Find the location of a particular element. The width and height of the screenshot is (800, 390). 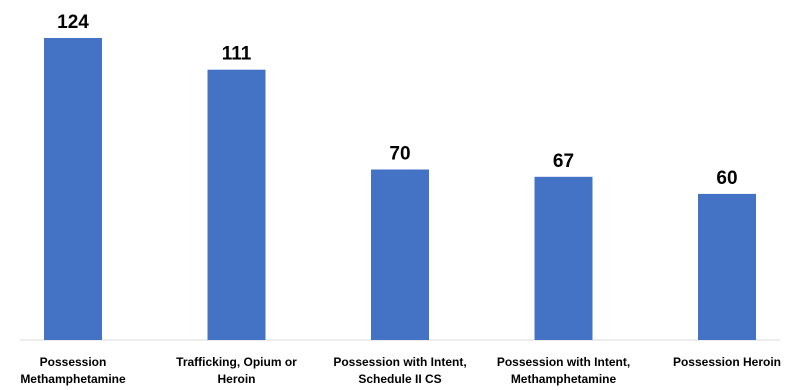

category-label-1: Possession Methamphetamine is located at coordinates (73, 370).